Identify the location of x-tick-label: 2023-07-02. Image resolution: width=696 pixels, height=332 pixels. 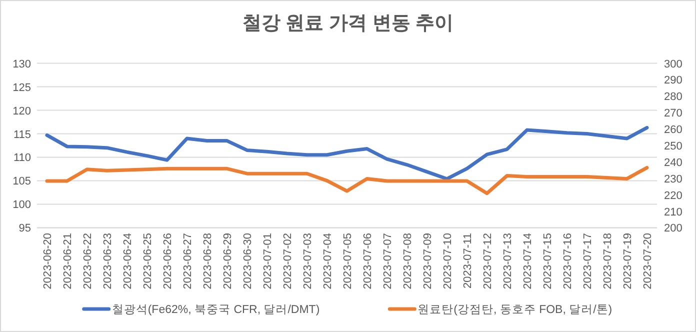
(288, 261).